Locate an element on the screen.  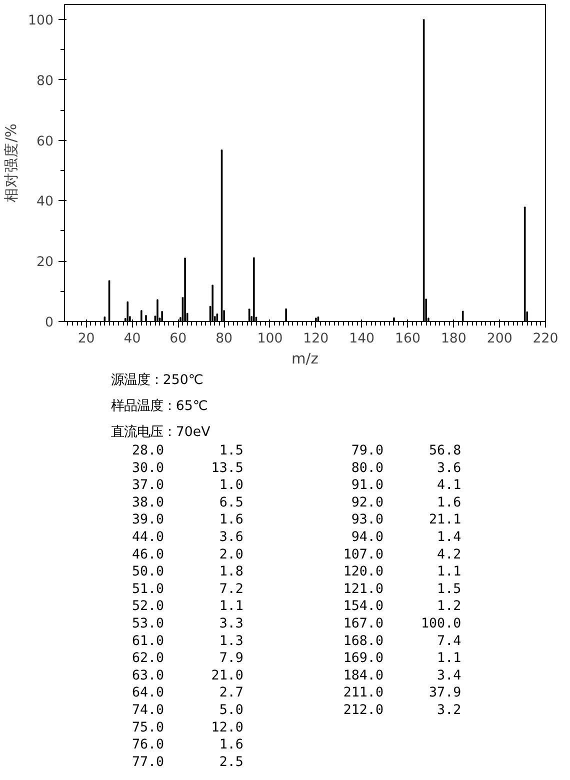
text: 7.9 is located at coordinates (231, 658).